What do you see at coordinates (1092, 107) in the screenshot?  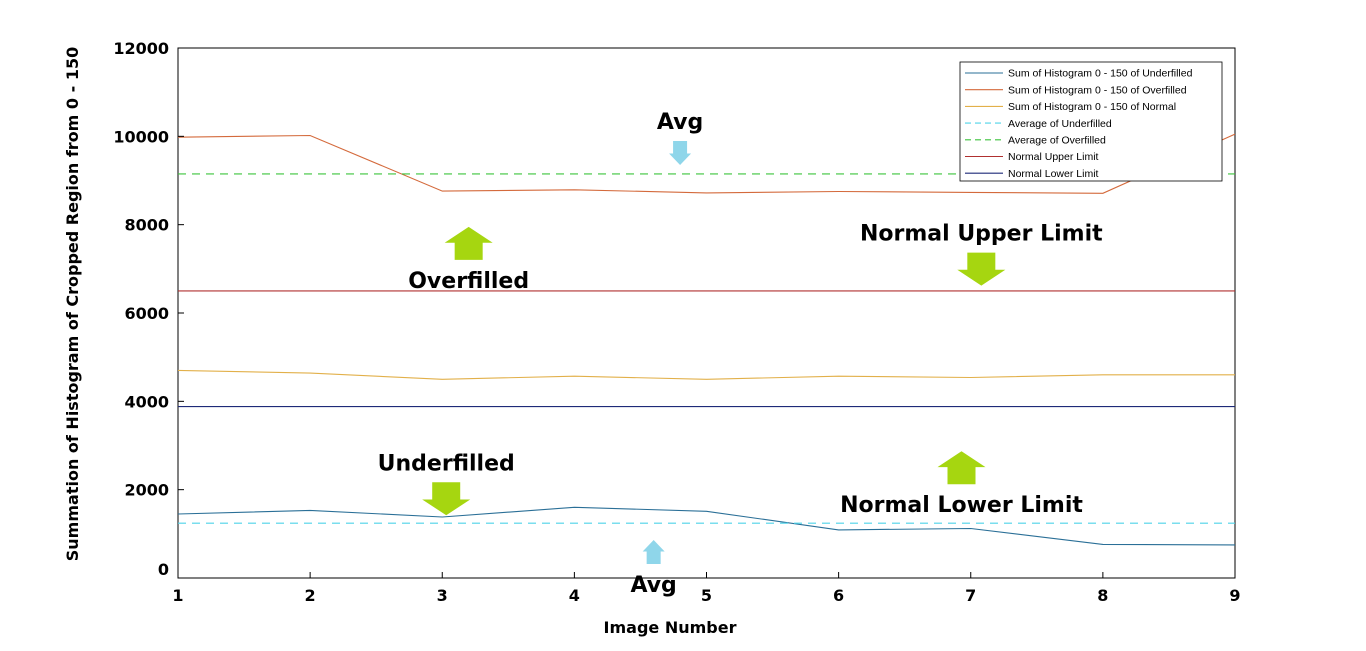 I see `legend-label: Sum of Histogram 0 - 150 of Normal` at bounding box center [1092, 107].